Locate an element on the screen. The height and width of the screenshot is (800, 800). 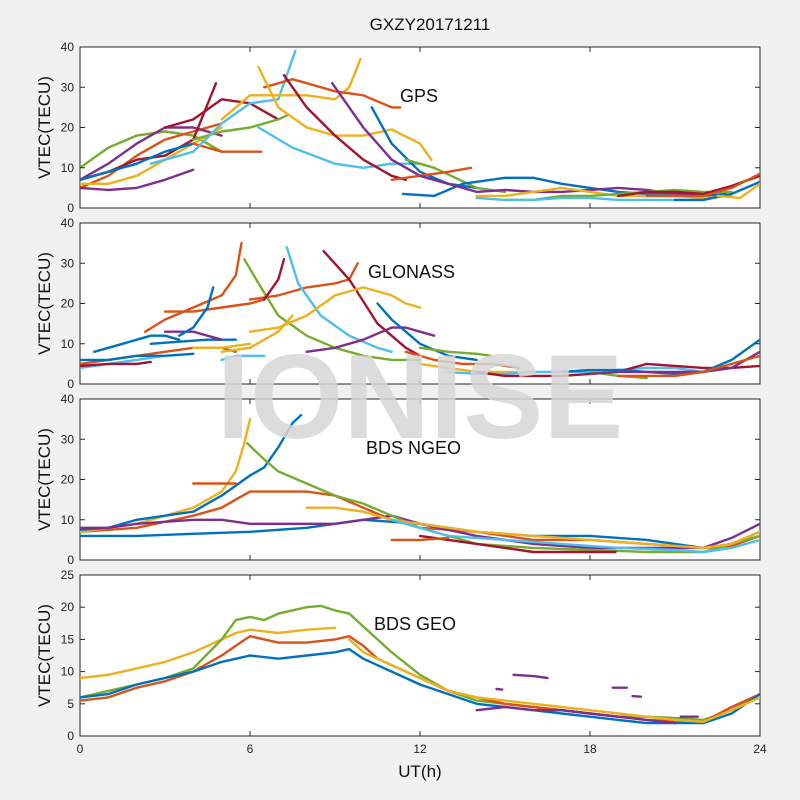
y-tick-label: 25 is located at coordinates (68, 575).